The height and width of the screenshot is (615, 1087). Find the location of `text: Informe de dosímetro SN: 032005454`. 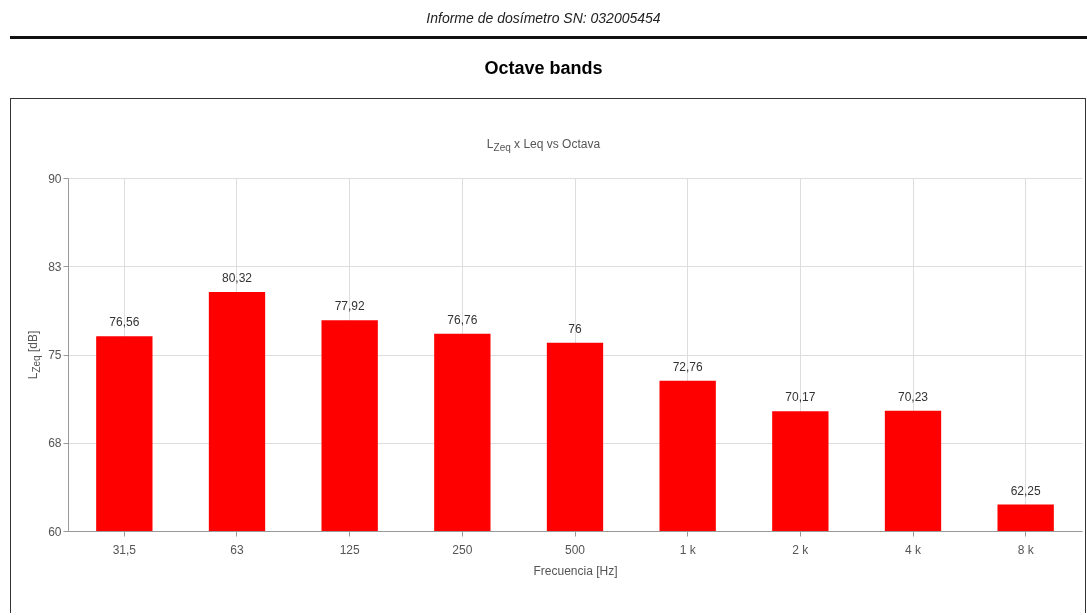

text: Informe de dosímetro SN: 032005454 is located at coordinates (543, 18).